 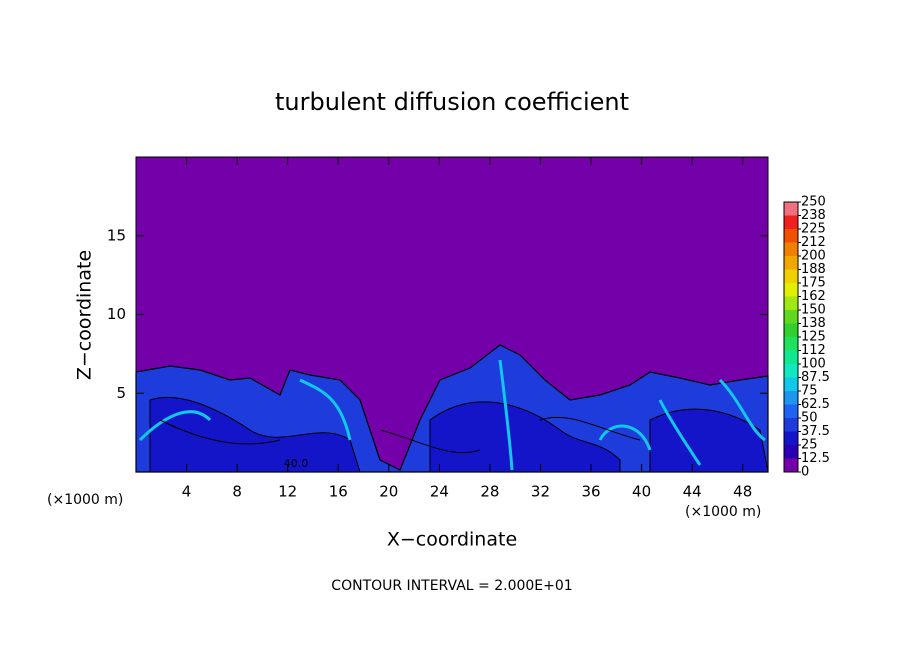 I want to click on y-tick-label: 5, so click(x=121, y=393).